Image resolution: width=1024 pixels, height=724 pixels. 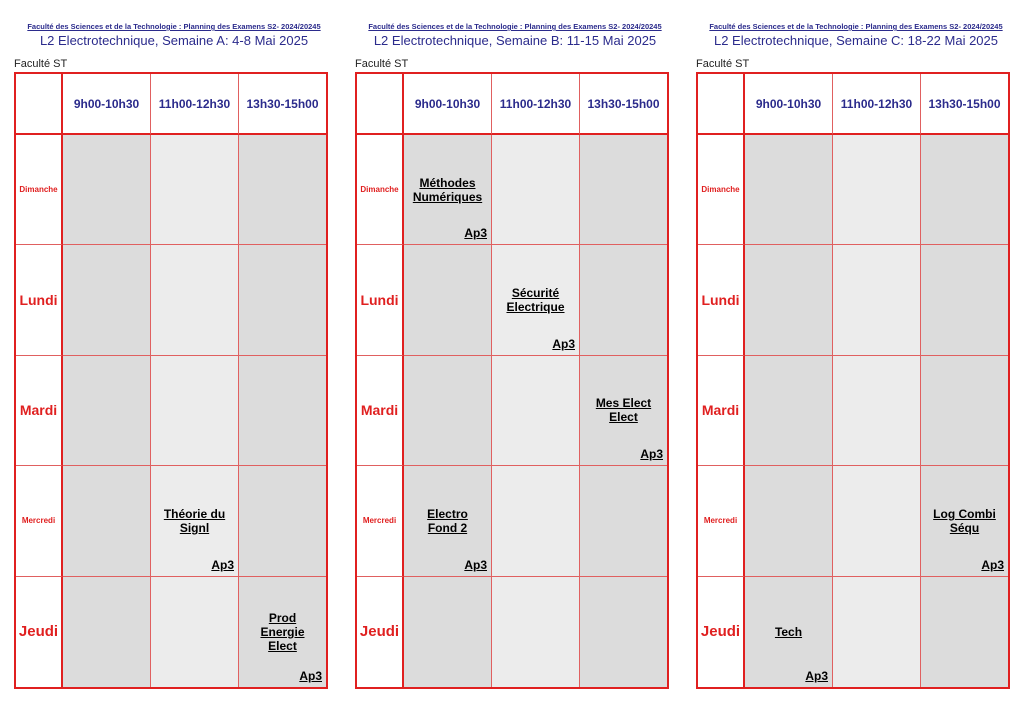 What do you see at coordinates (623, 403) in the screenshot?
I see `exam-subject-line: Mes Elect` at bounding box center [623, 403].